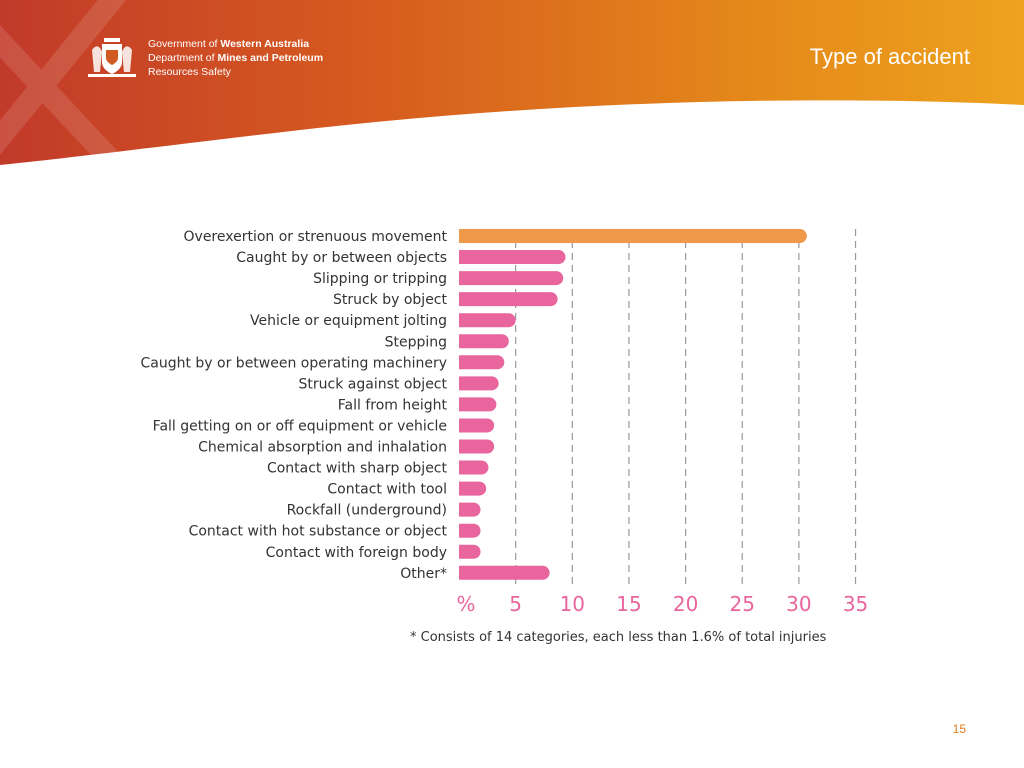 This screenshot has height=768, width=1024. Describe the element at coordinates (393, 405) in the screenshot. I see `category-label: Fall from height` at that location.